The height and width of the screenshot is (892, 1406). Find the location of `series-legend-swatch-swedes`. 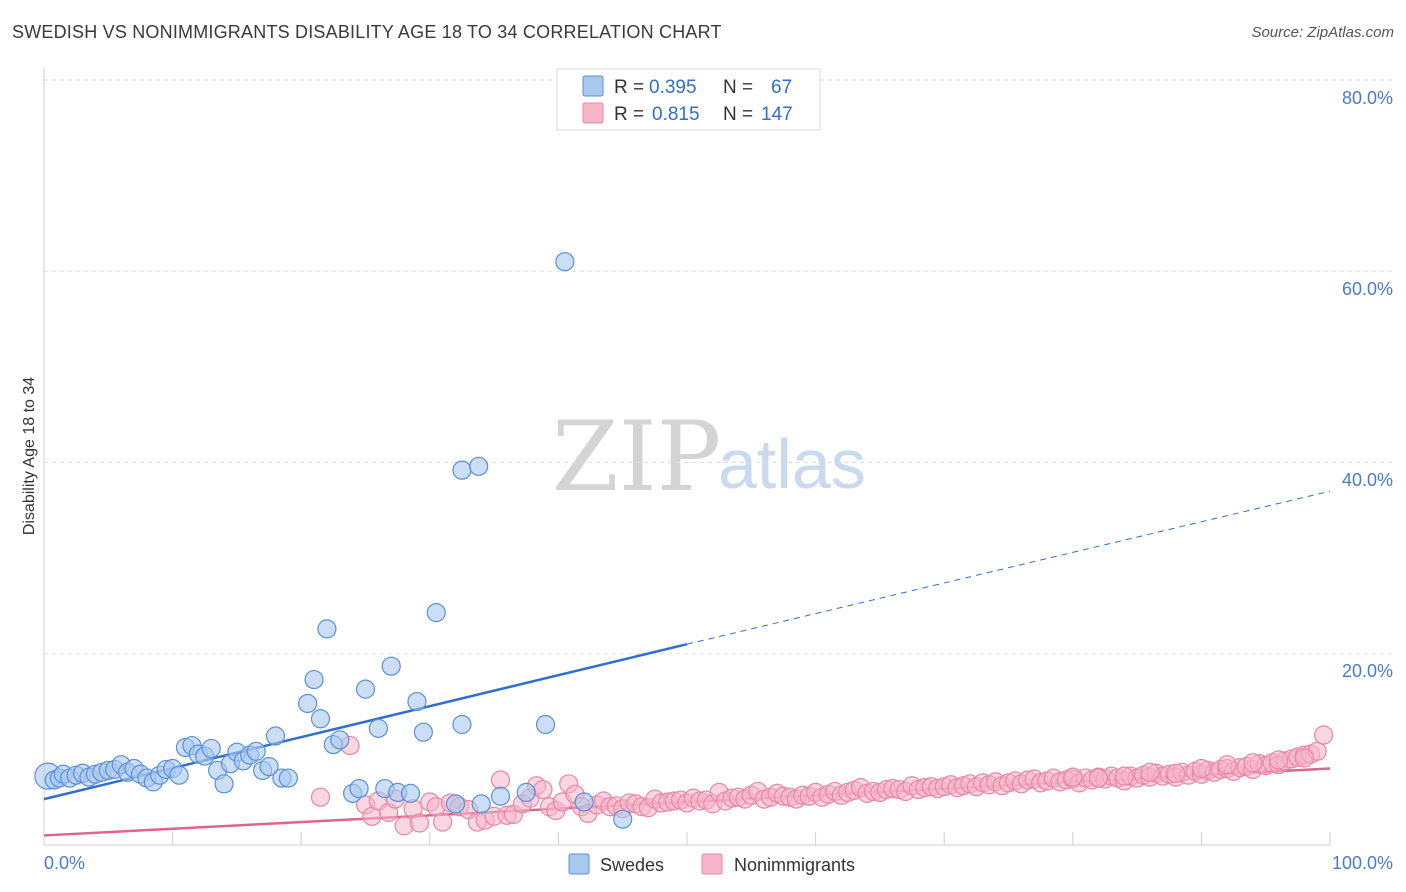

series-legend-swatch-swedes is located at coordinates (579, 864).